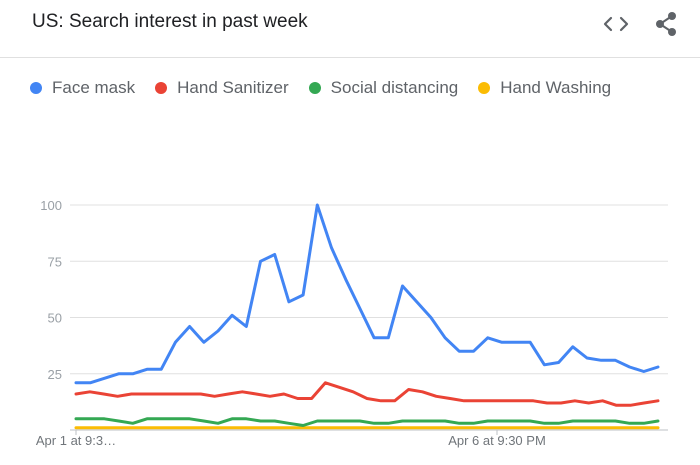  What do you see at coordinates (484, 88) in the screenshot?
I see `legend-dot-hand-washing` at bounding box center [484, 88].